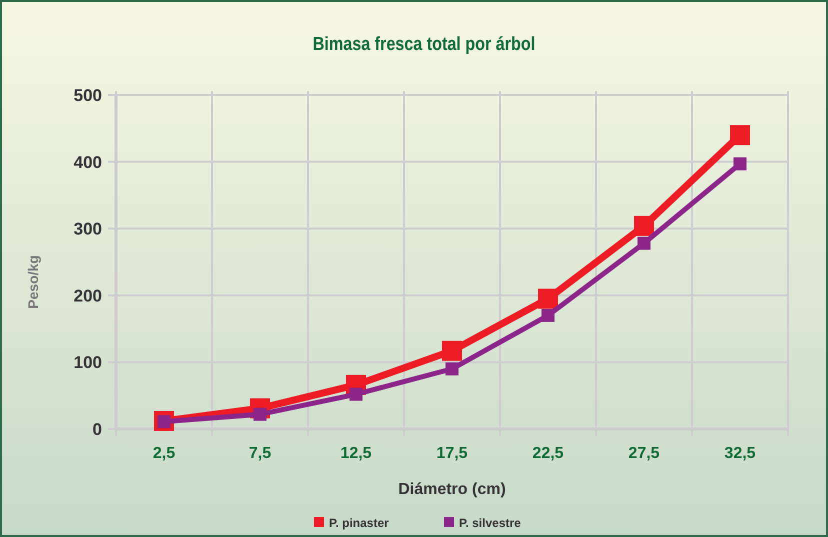  What do you see at coordinates (740, 453) in the screenshot?
I see `x-tick-label: 32,5` at bounding box center [740, 453].